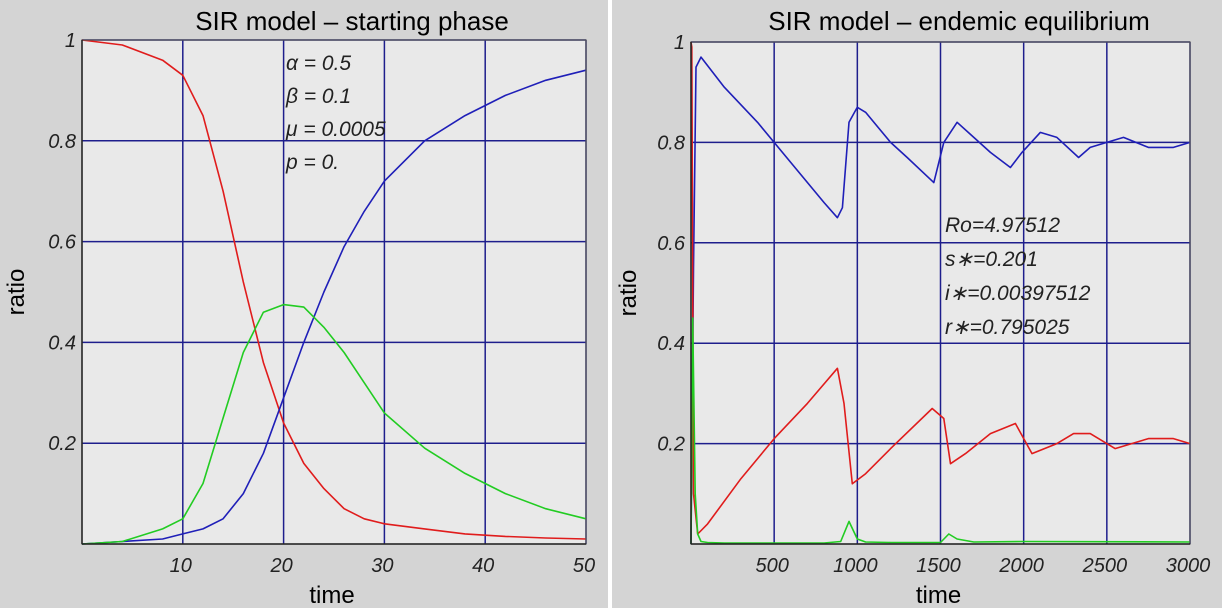  What do you see at coordinates (280, 566) in the screenshot?
I see `x-tick-label: 20` at bounding box center [280, 566].